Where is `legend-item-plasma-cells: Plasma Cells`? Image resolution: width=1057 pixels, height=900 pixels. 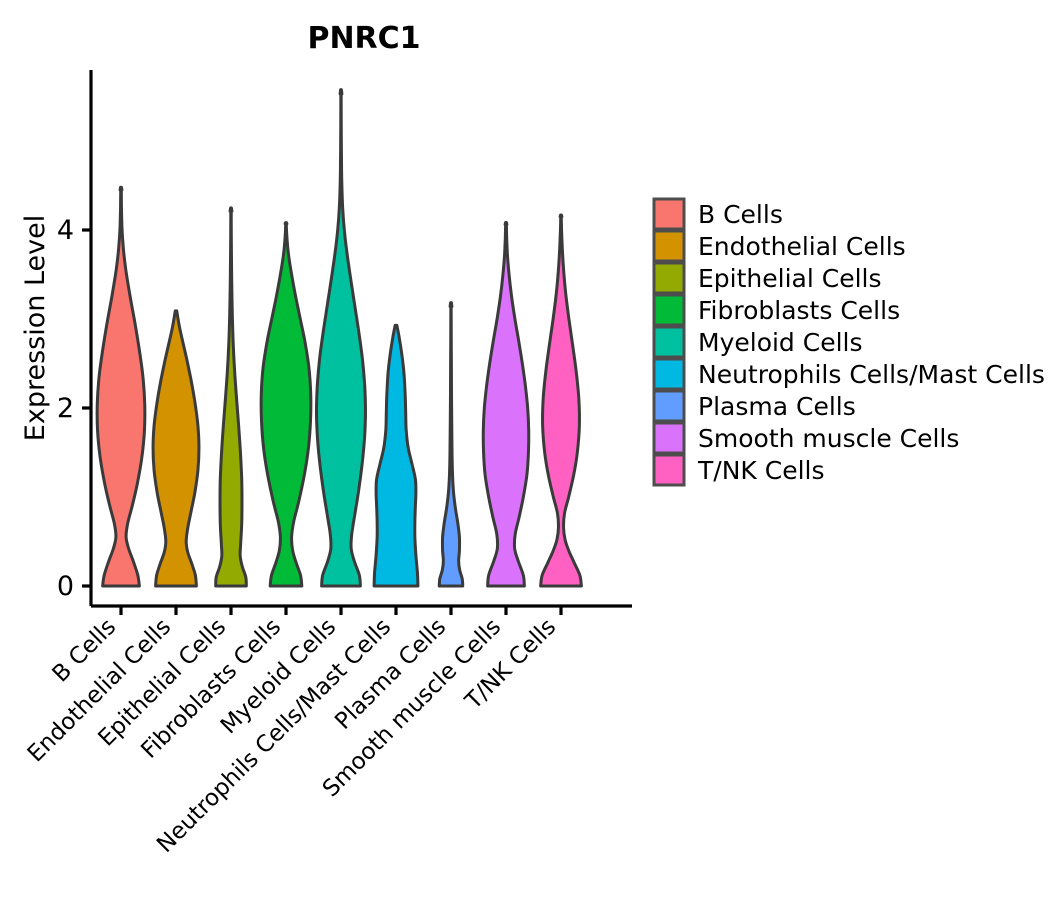 legend-item-plasma-cells: Plasma Cells is located at coordinates (754, 406).